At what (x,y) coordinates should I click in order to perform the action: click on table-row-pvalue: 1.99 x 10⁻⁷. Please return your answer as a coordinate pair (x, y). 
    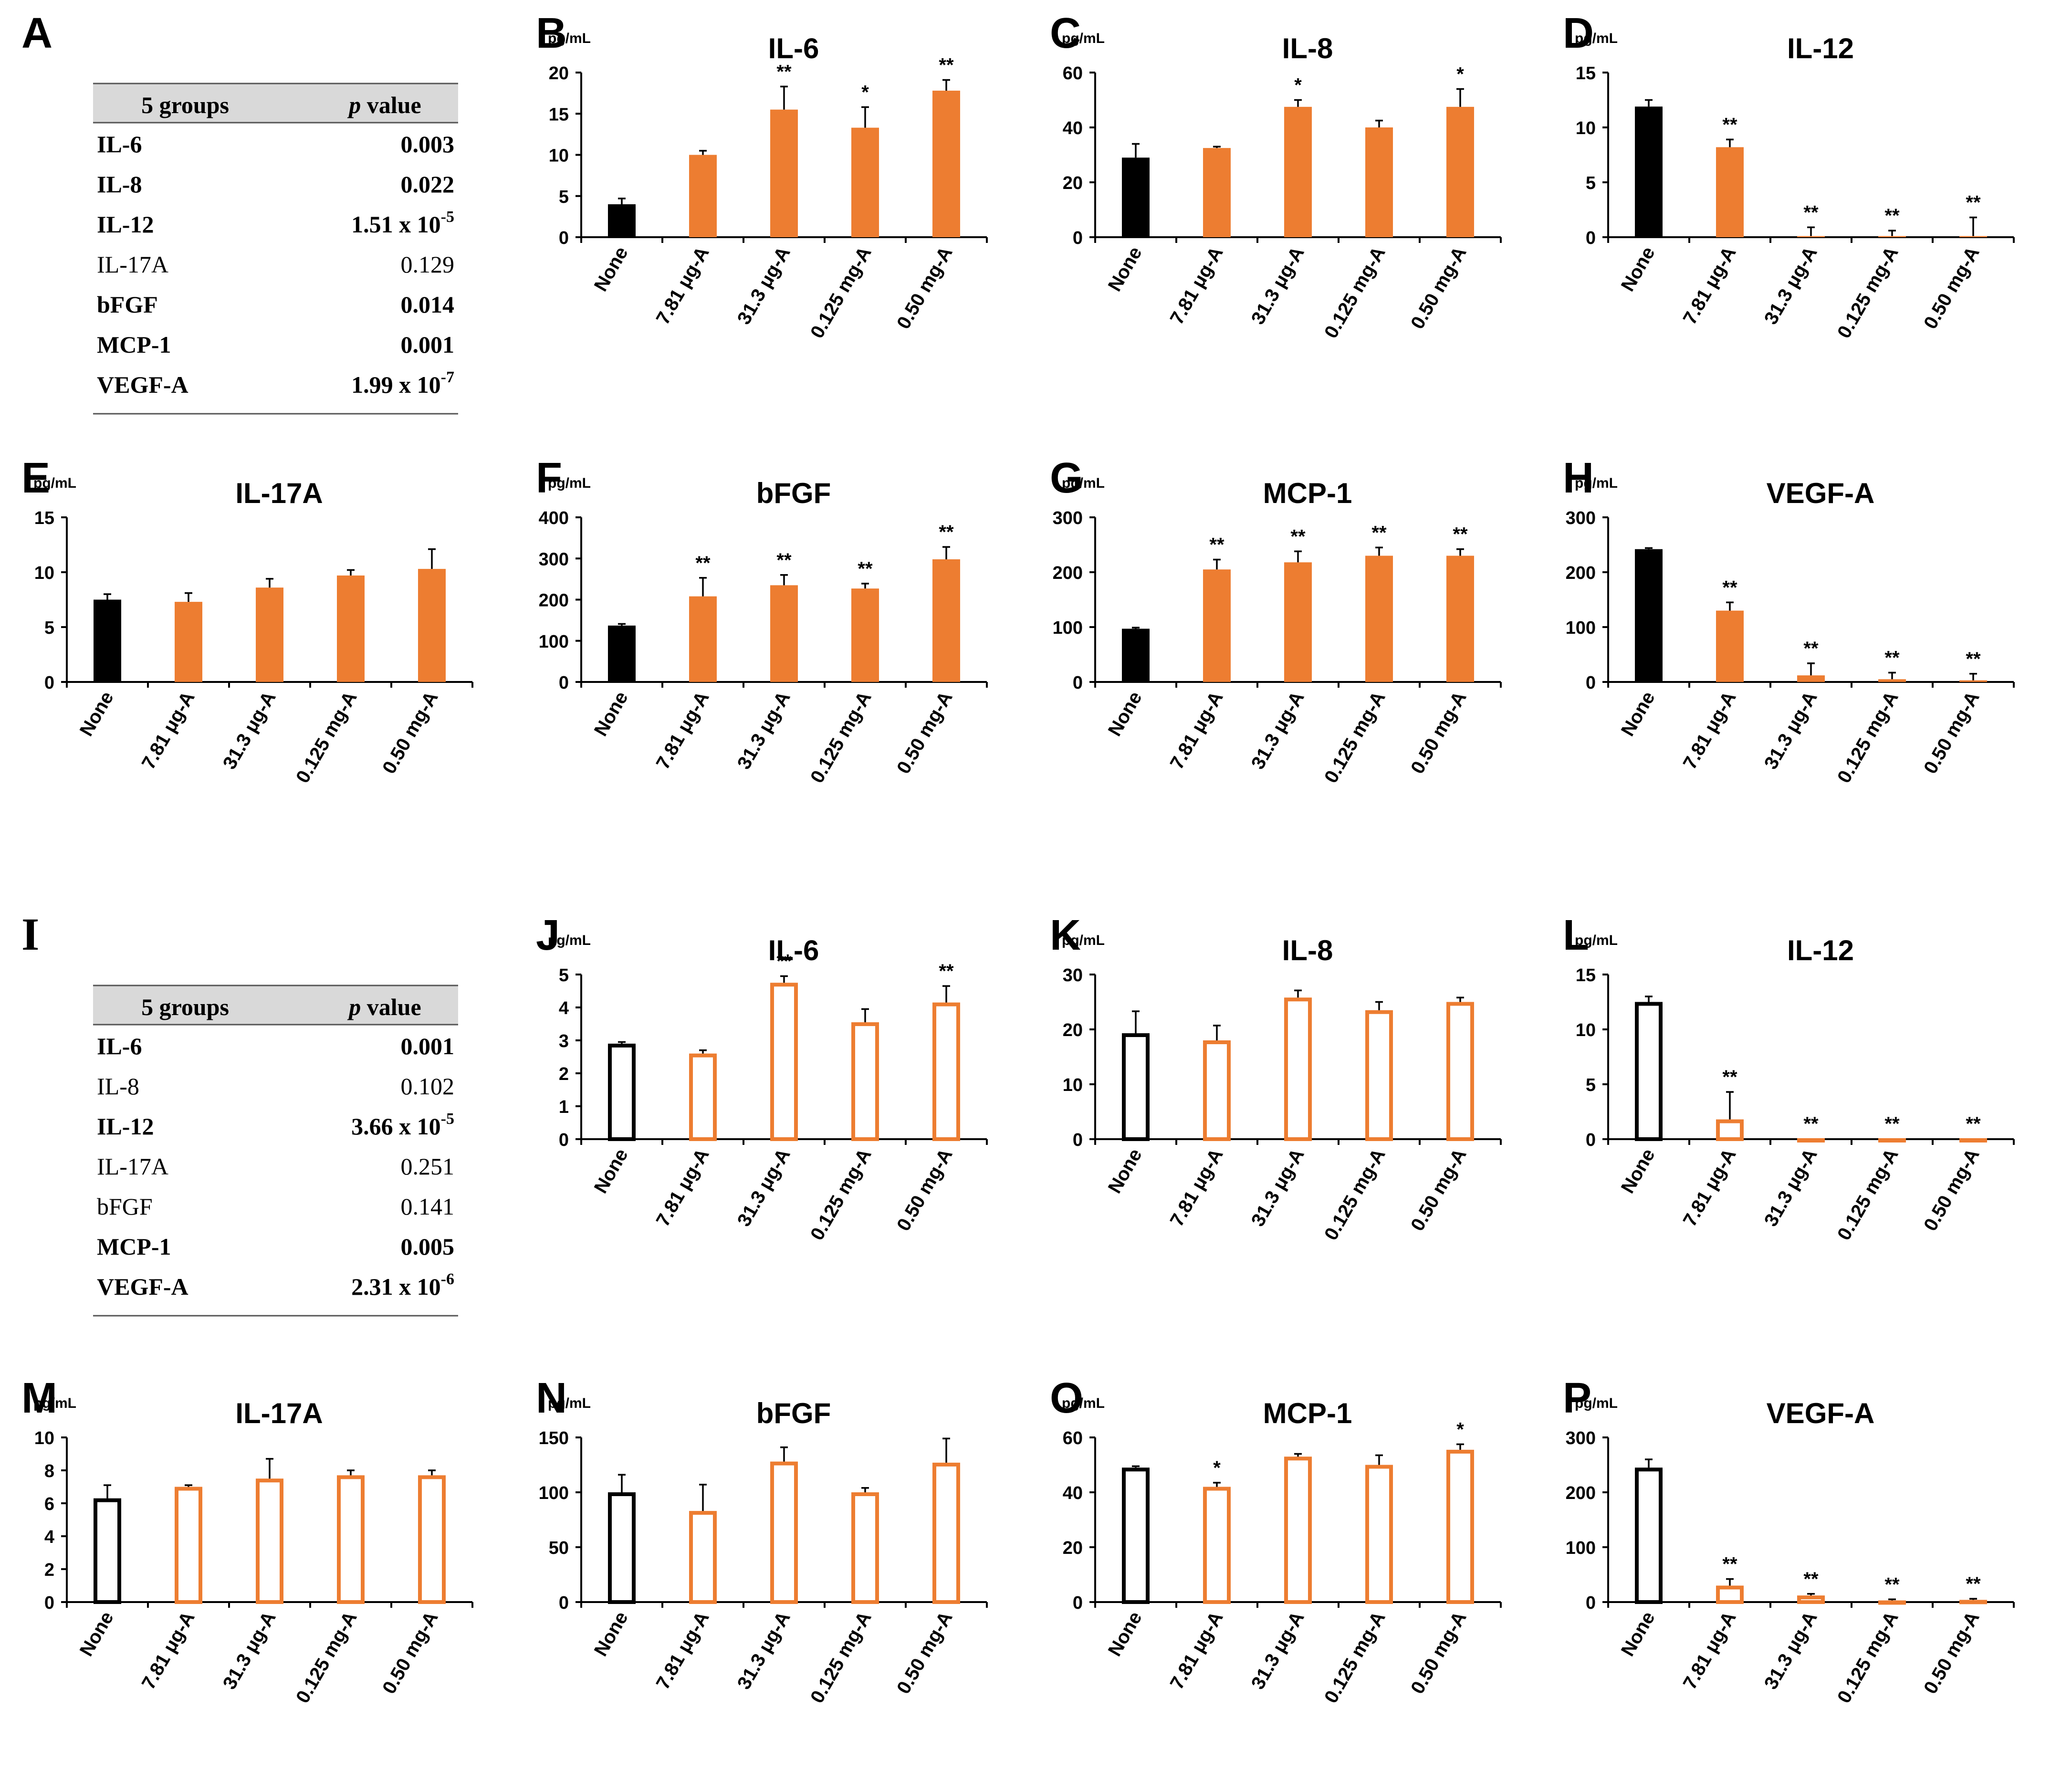
    Looking at the image, I should click on (402, 383).